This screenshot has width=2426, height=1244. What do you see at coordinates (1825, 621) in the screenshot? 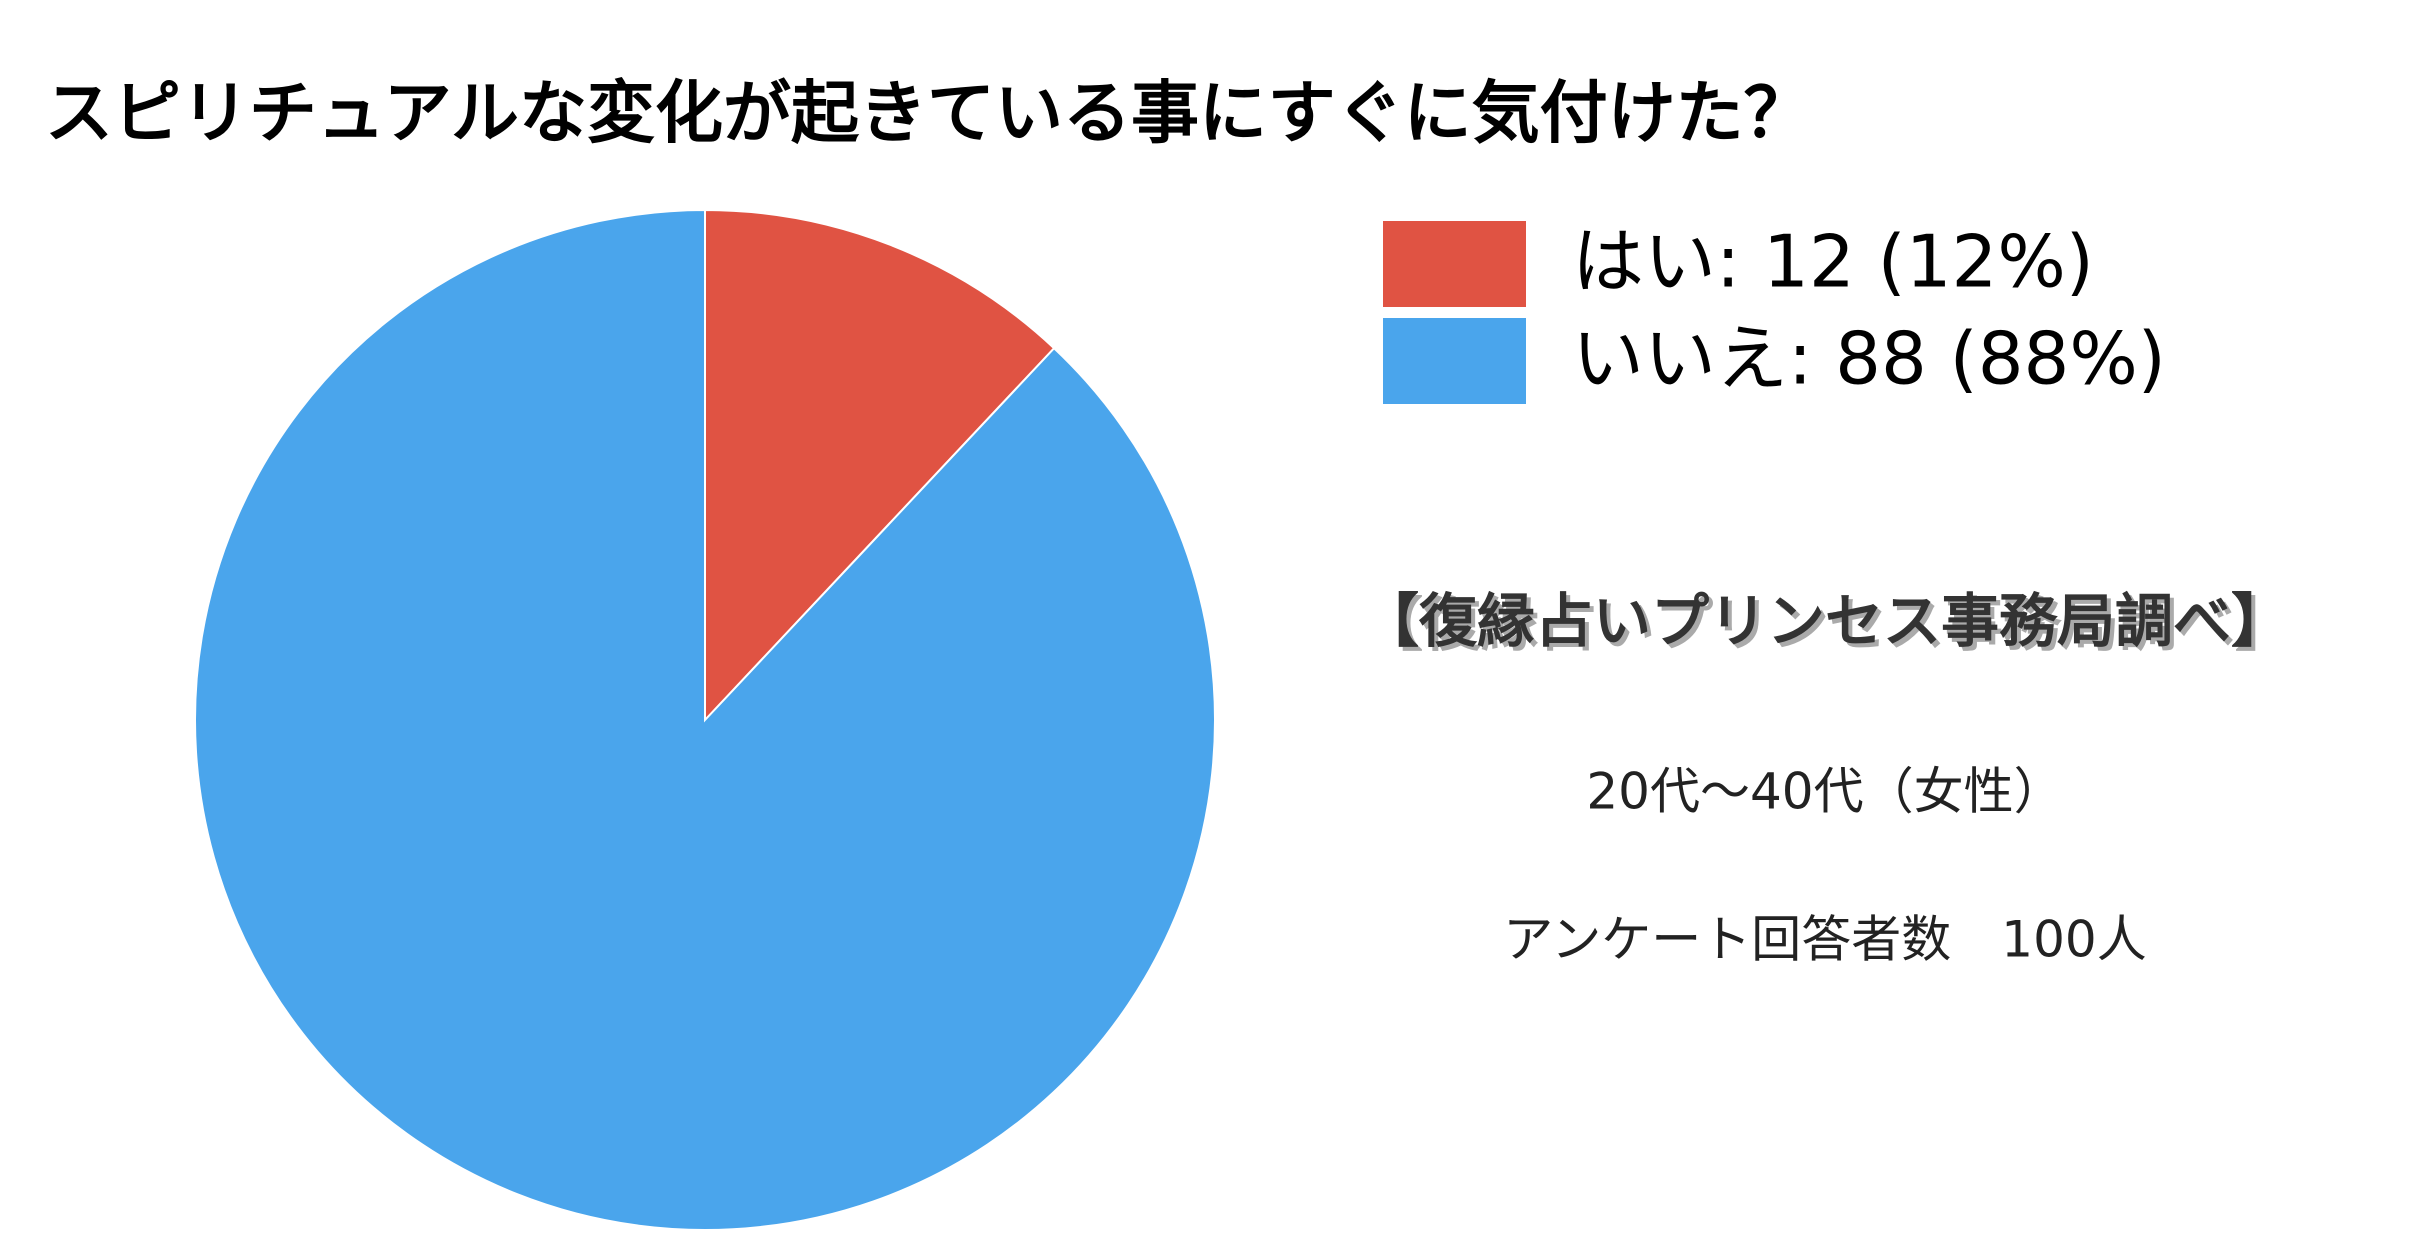
I see `annotation: 【復縁占いプリンセス事務局調べ】` at bounding box center [1825, 621].